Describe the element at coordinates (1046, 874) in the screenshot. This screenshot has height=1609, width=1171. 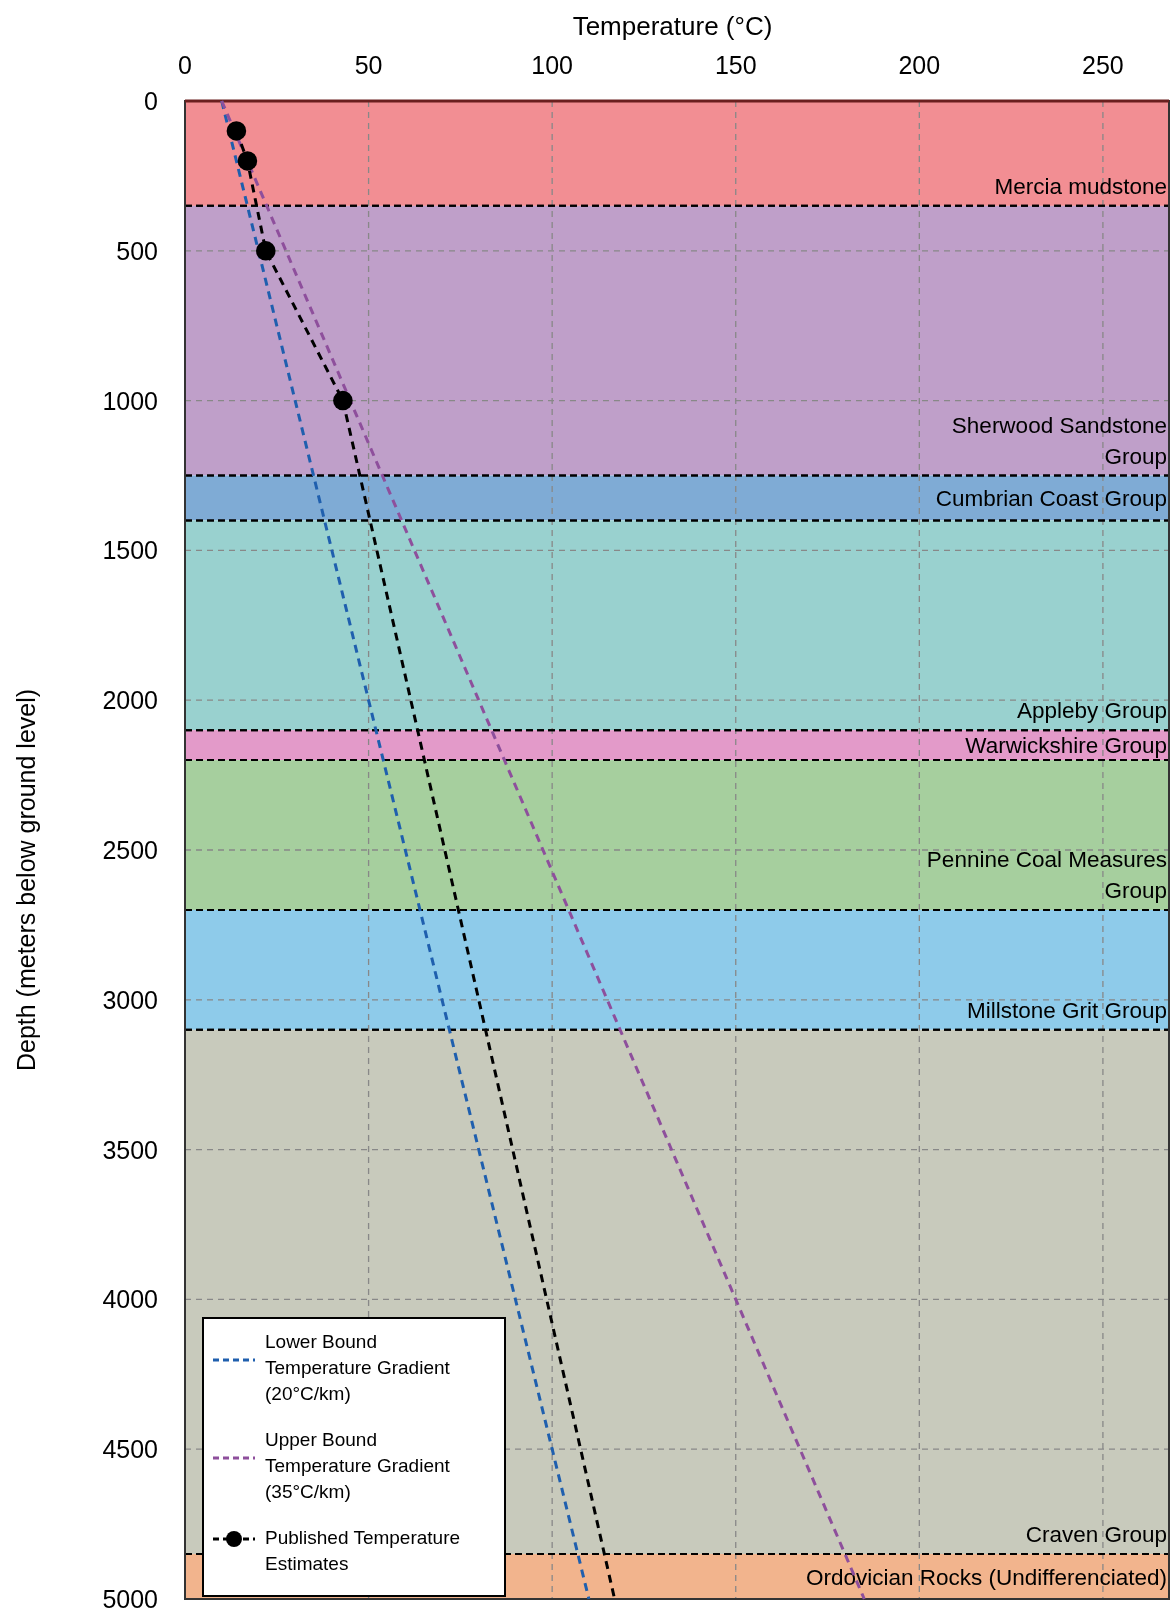
I see `band-label: Pennine Coal Measures Group` at that location.